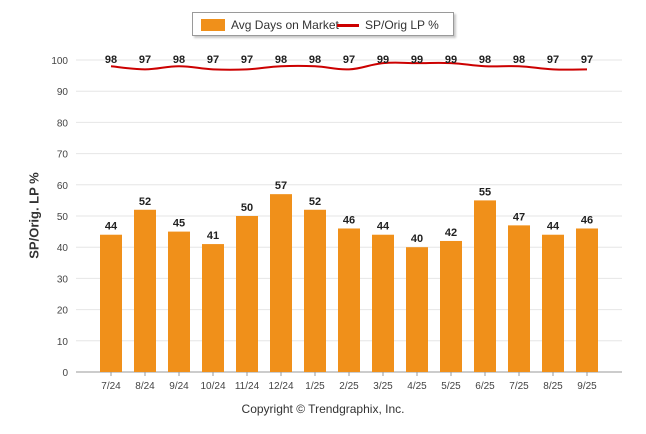 This screenshot has height=434, width=646. I want to click on x-tick-label: 7/25, so click(519, 386).